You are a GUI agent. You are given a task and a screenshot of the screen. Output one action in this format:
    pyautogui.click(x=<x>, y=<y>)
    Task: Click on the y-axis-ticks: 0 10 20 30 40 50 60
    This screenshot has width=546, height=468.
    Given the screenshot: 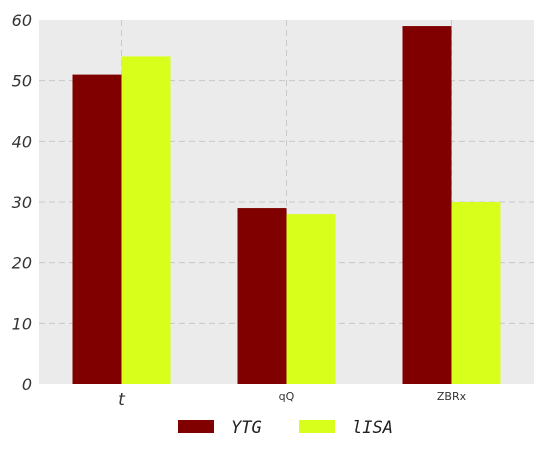 What is the action you would take?
    pyautogui.click(x=22, y=202)
    